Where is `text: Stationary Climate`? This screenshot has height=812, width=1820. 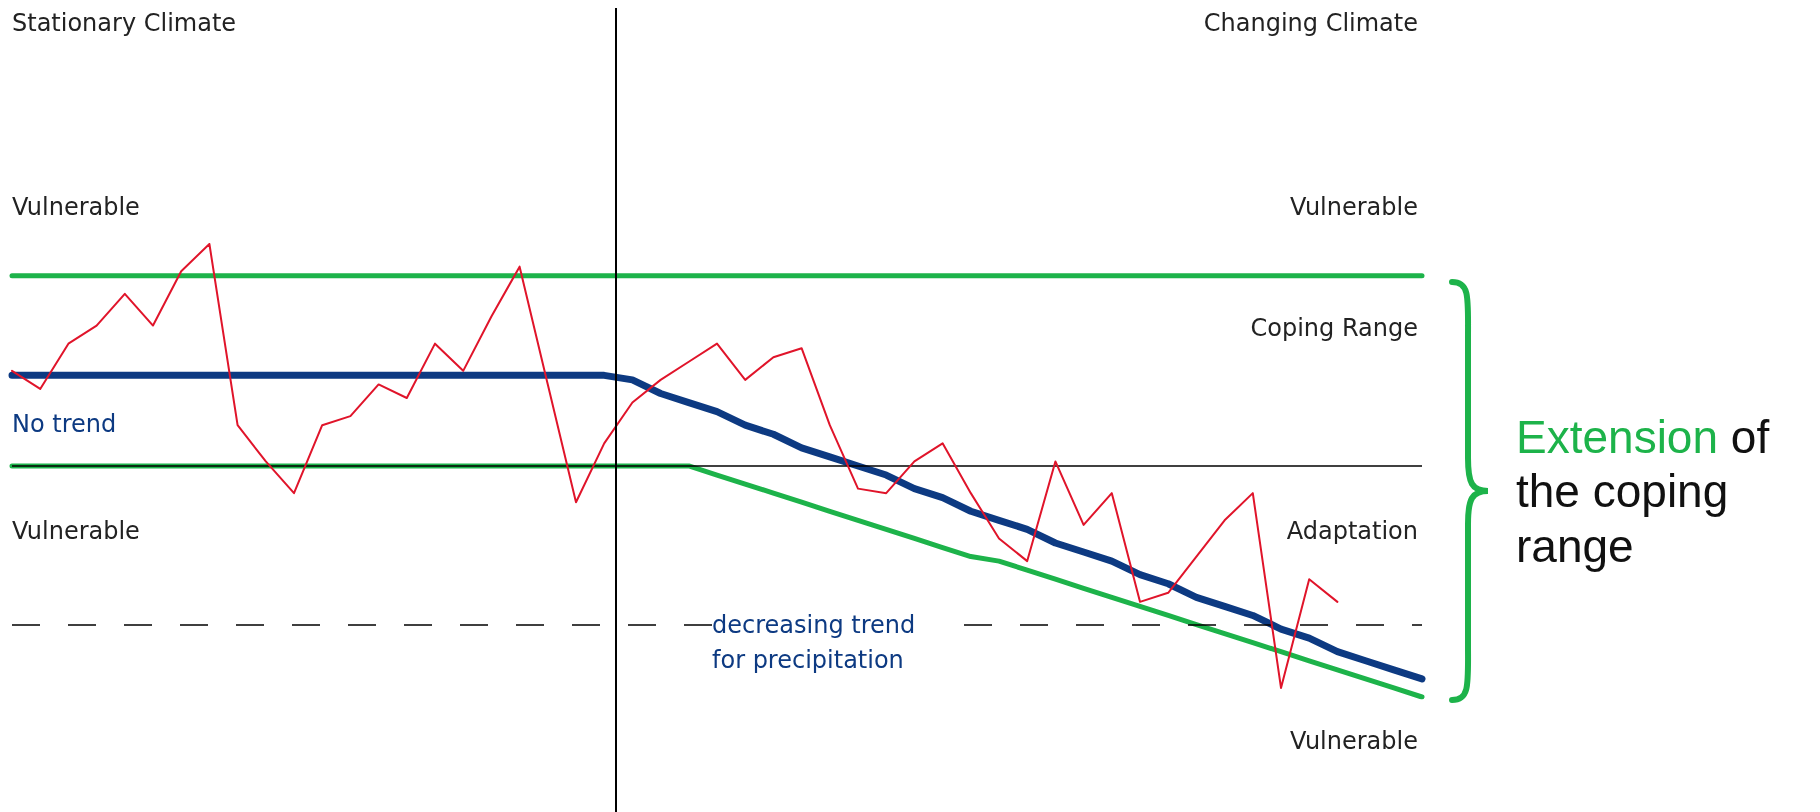
text: Stationary Climate is located at coordinates (124, 23).